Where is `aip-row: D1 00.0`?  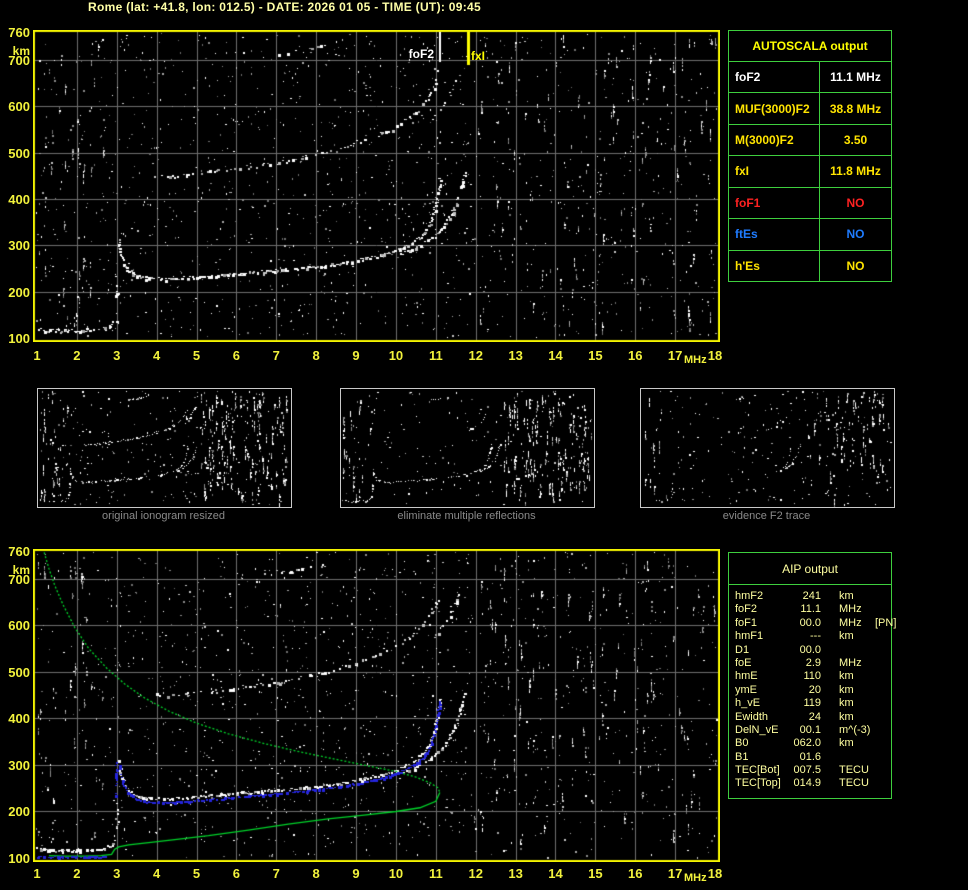 aip-row: D1 00.0 is located at coordinates (813, 650).